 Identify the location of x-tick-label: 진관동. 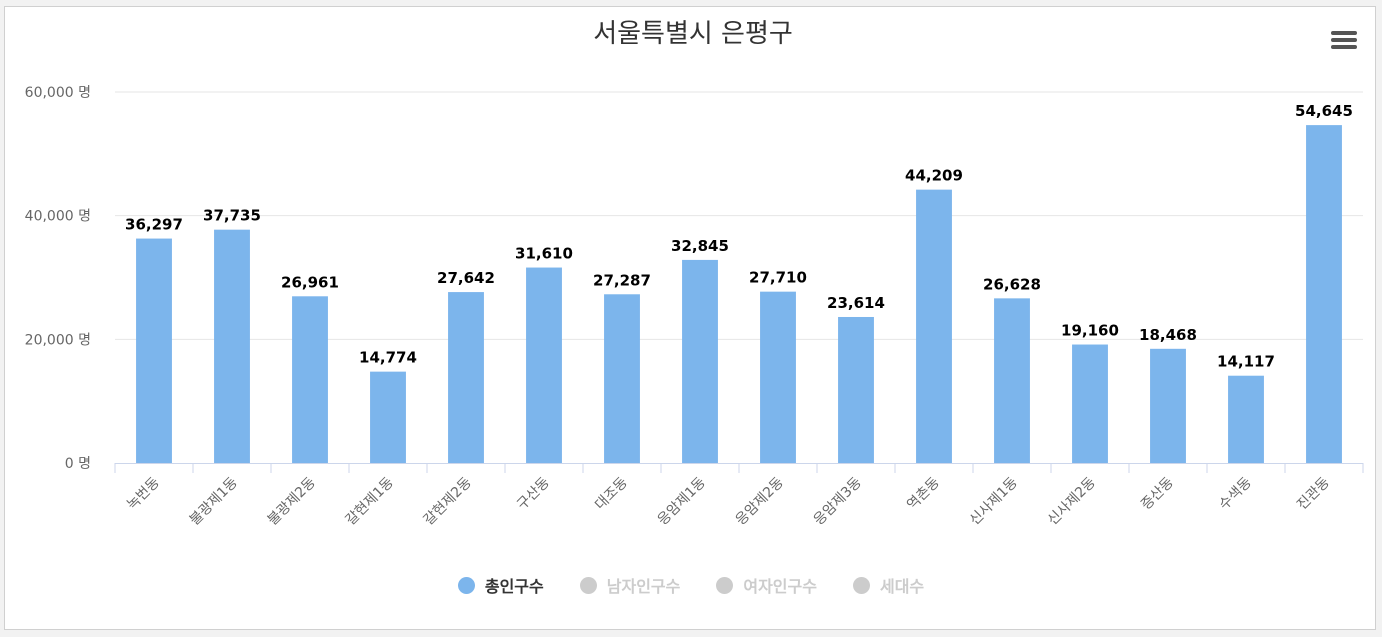
(1313, 493).